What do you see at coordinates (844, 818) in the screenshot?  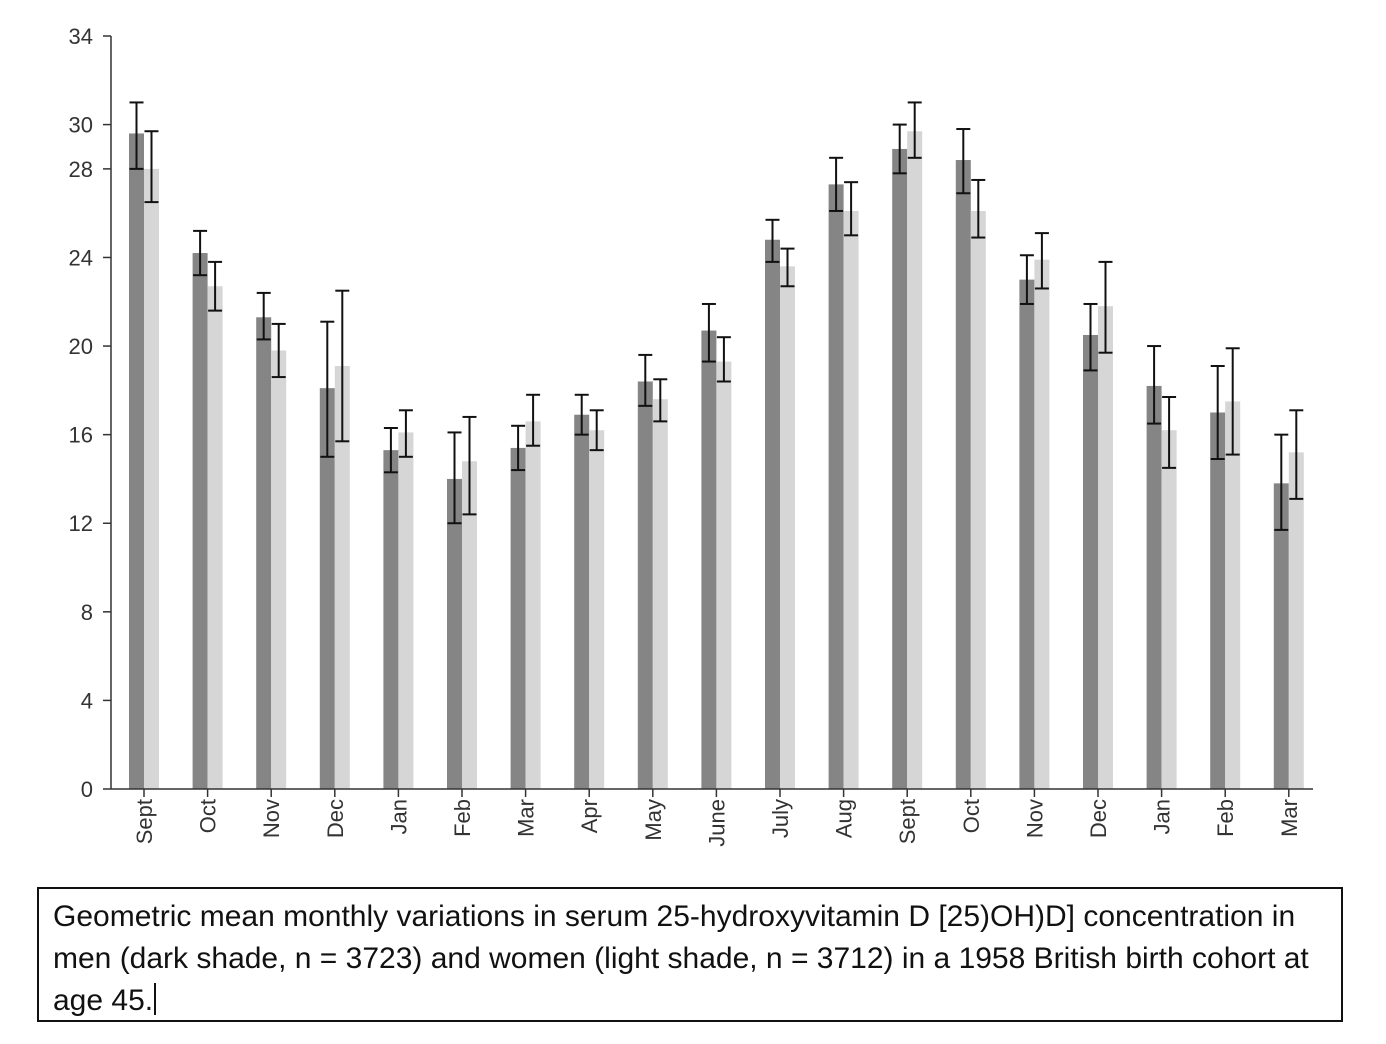 I see `x-tick-label: Aug` at bounding box center [844, 818].